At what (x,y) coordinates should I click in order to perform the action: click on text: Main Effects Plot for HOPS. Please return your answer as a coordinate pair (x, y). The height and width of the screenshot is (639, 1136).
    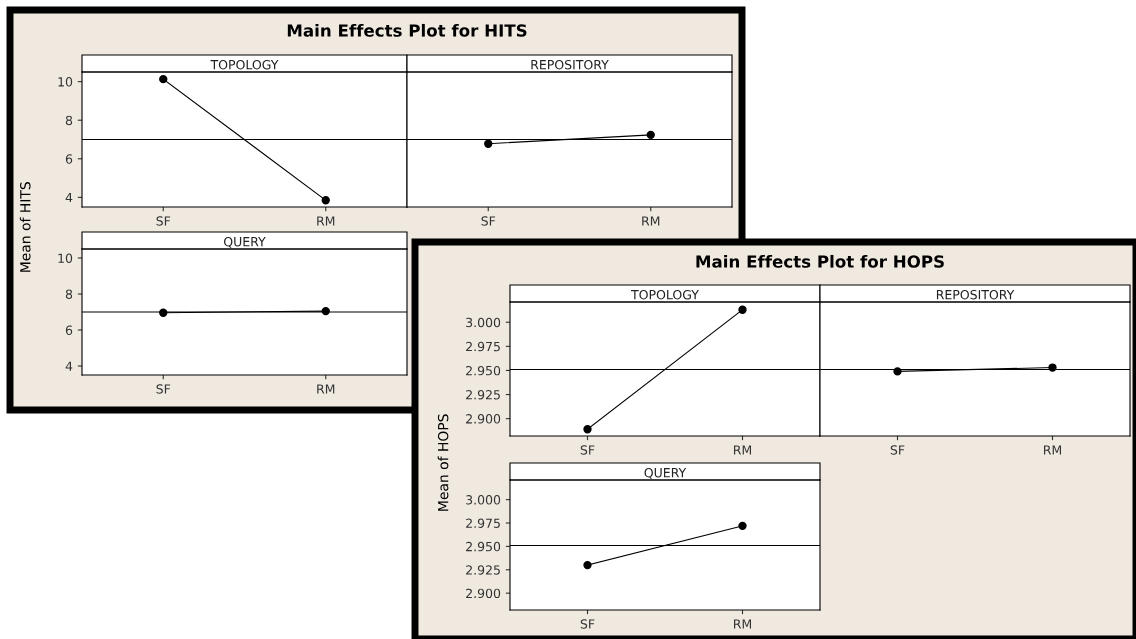
    Looking at the image, I should click on (820, 261).